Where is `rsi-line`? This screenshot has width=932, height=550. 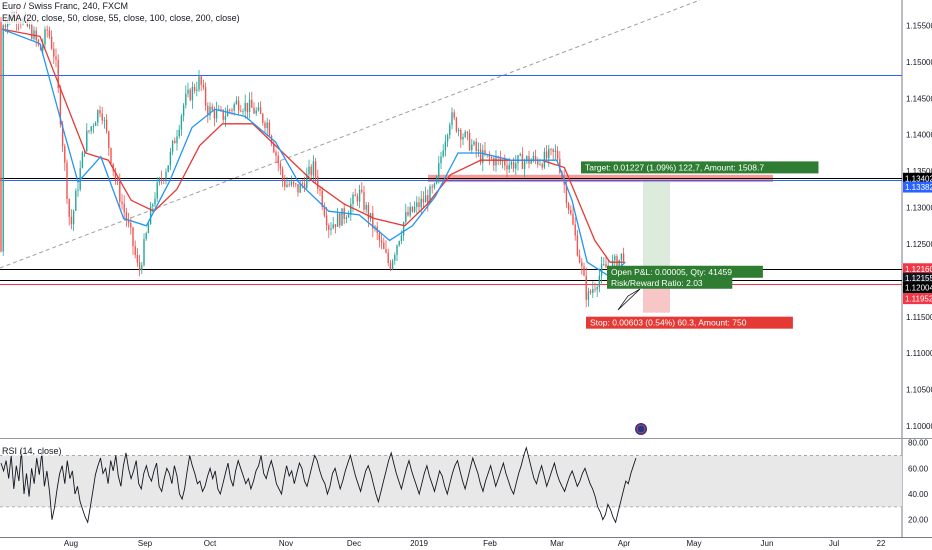 rsi-line is located at coordinates (318, 485).